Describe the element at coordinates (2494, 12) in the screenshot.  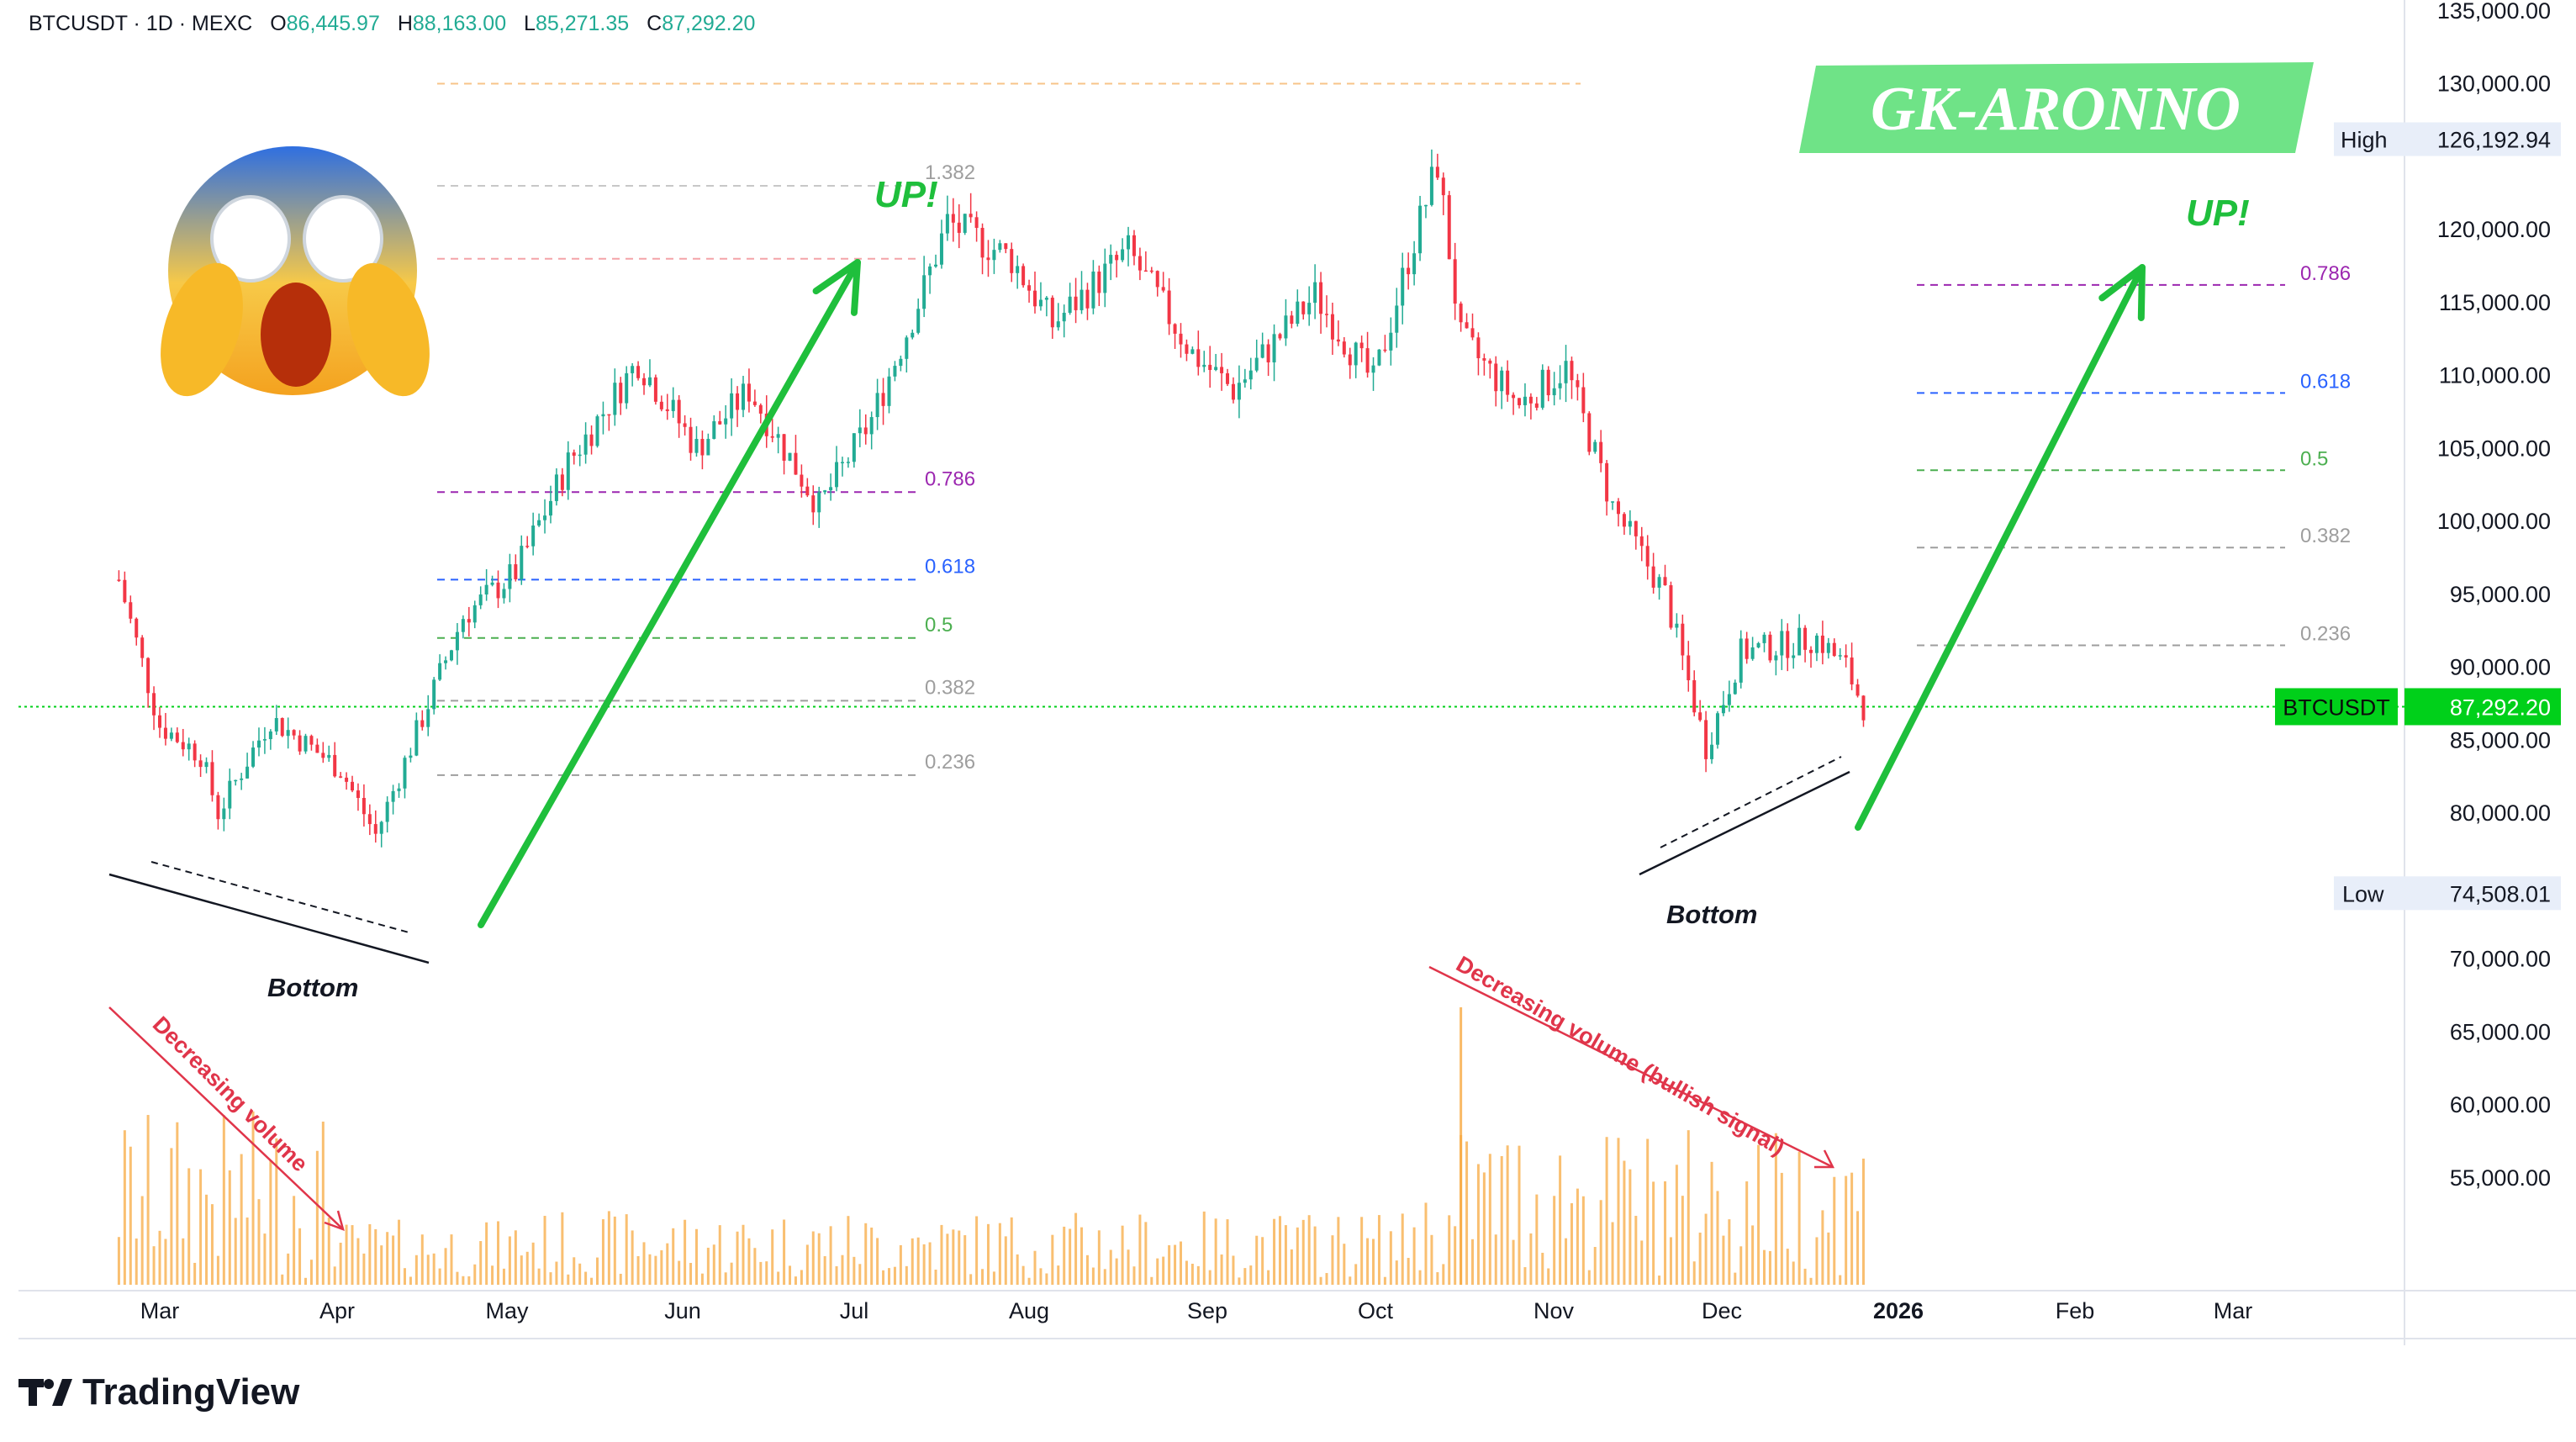
I see `price-tick-label: 135,000.00` at that location.